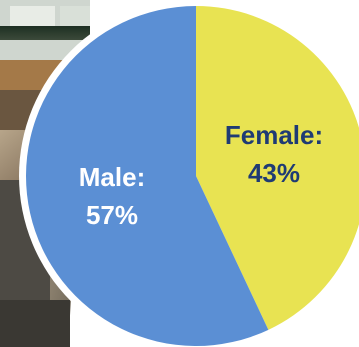 Image resolution: width=359 pixels, height=347 pixels. Describe the element at coordinates (274, 173) in the screenshot. I see `slice-value-0: 43%` at that location.